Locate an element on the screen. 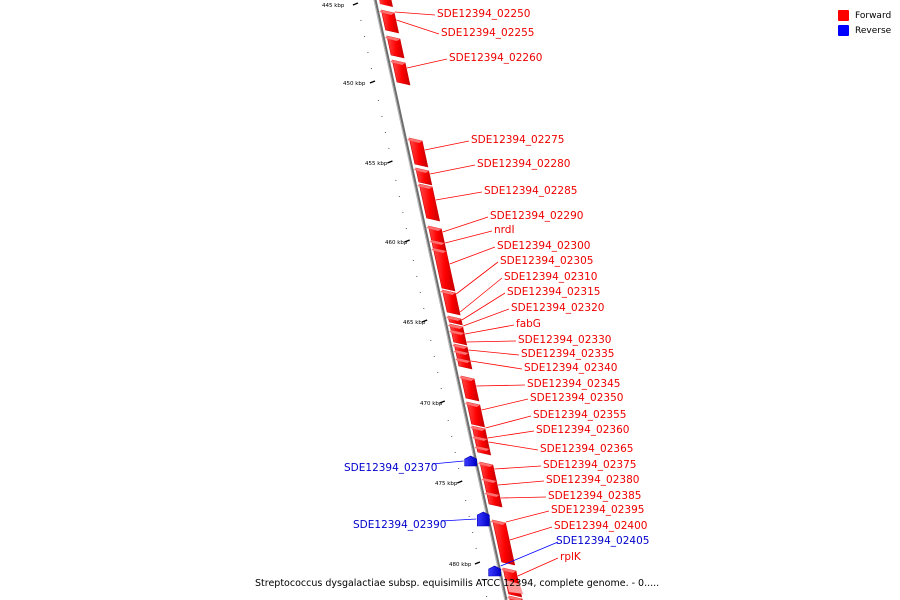 This screenshot has height=600, width=900. forward-gene-label: SDE12394_02340 is located at coordinates (570, 368).